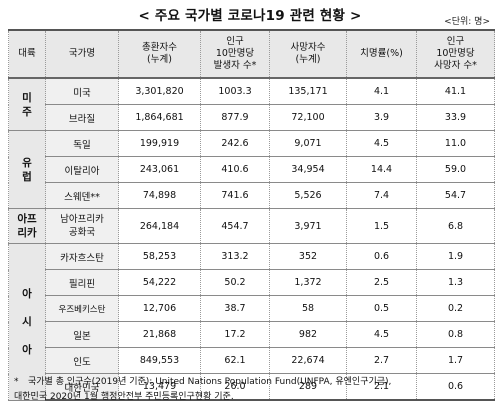 This screenshot has height=410, width=500. What do you see at coordinates (381, 195) in the screenshot?
I see `fatality-cell: 7.4` at bounding box center [381, 195].